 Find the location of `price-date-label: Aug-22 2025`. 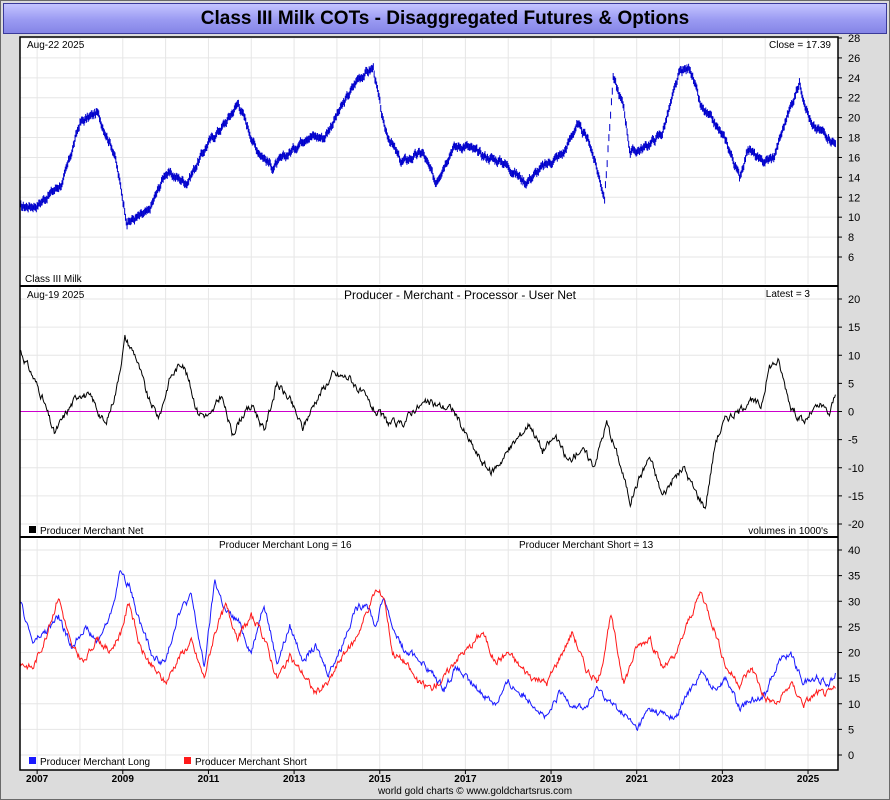

price-date-label: Aug-22 2025 is located at coordinates (56, 45).